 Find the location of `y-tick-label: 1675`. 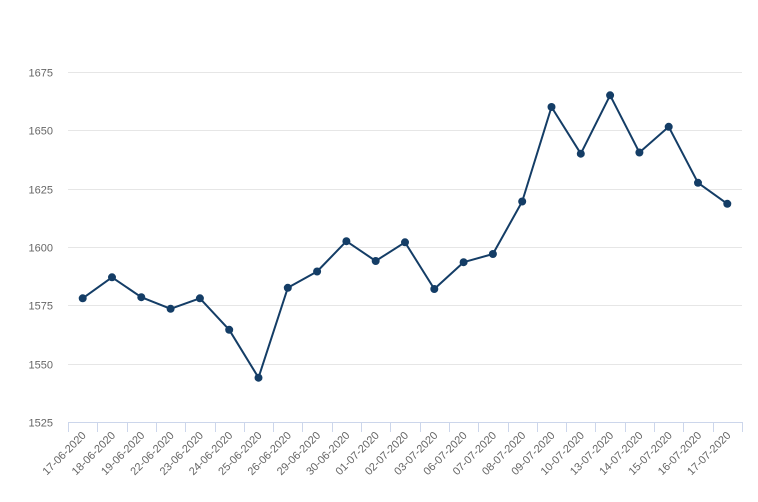

y-tick-label: 1675 is located at coordinates (41, 74).